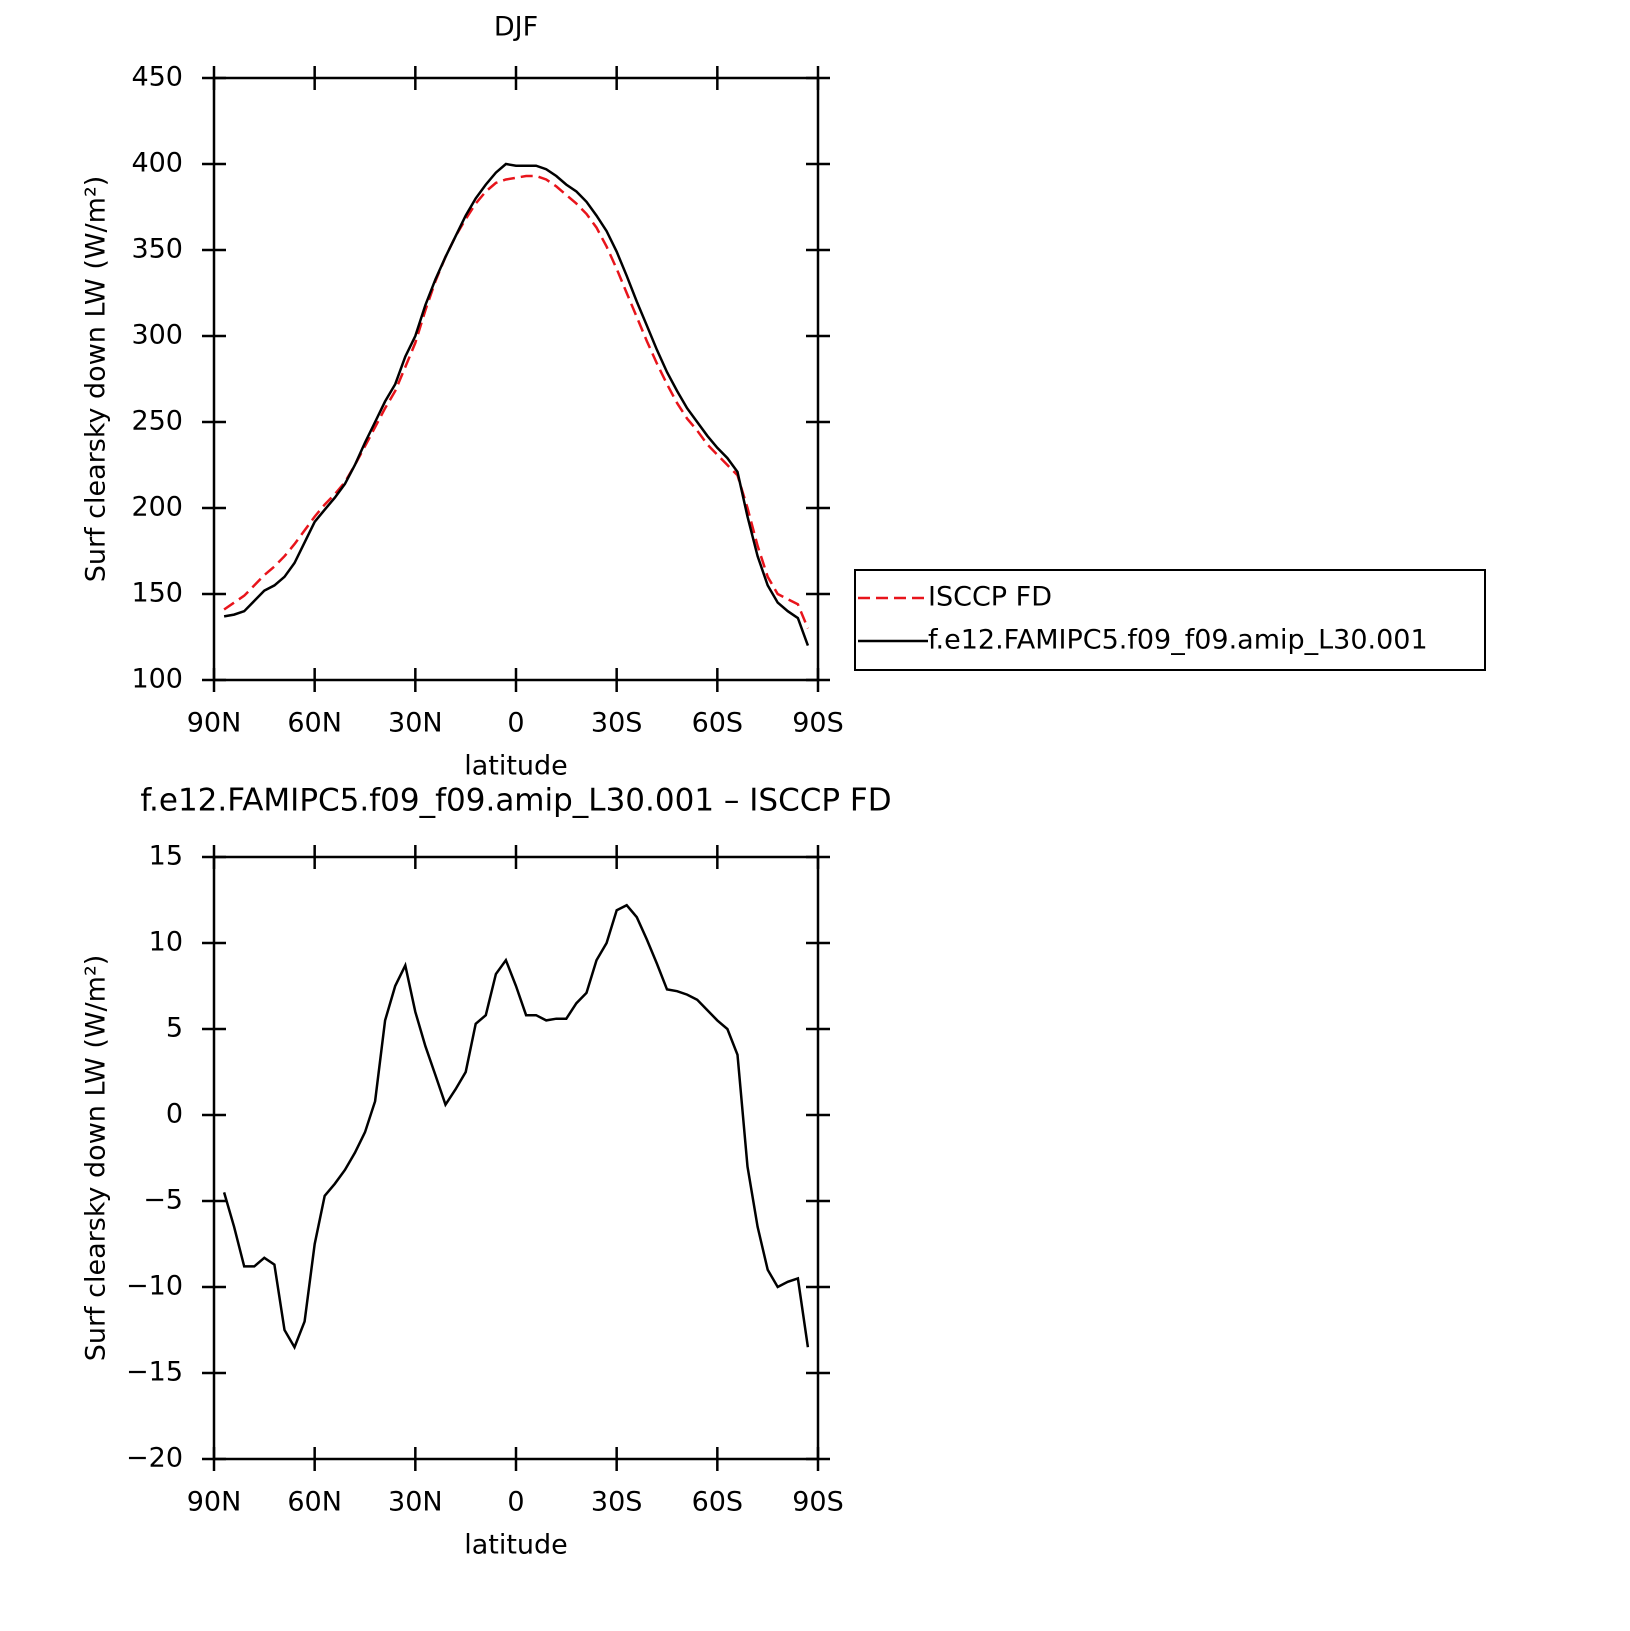 This screenshot has width=1630, height=1631. Describe the element at coordinates (1178, 640) in the screenshot. I see `legend-label: f.e12.FAMIPC5.f09_f09.amip_L30.001` at that location.